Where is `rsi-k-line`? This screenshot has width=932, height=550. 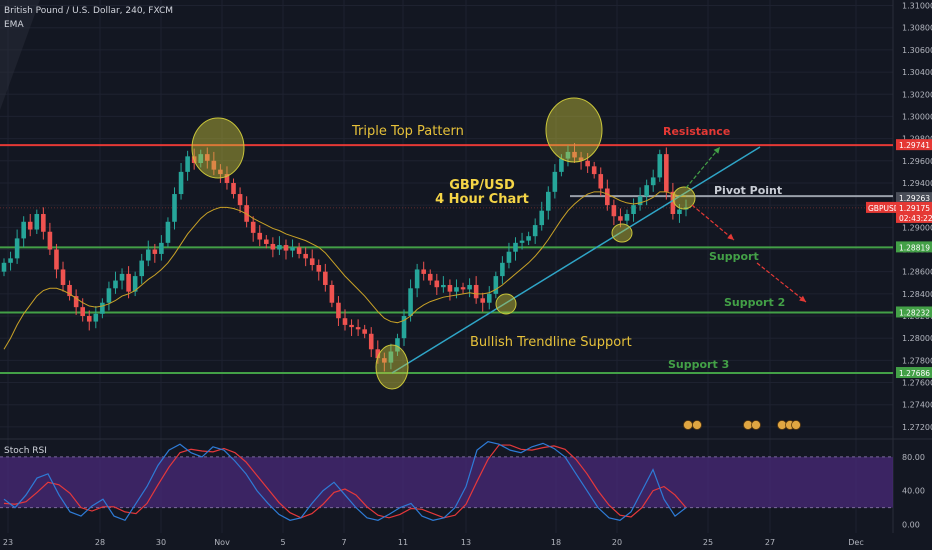 rsi-k-line is located at coordinates (345, 481).